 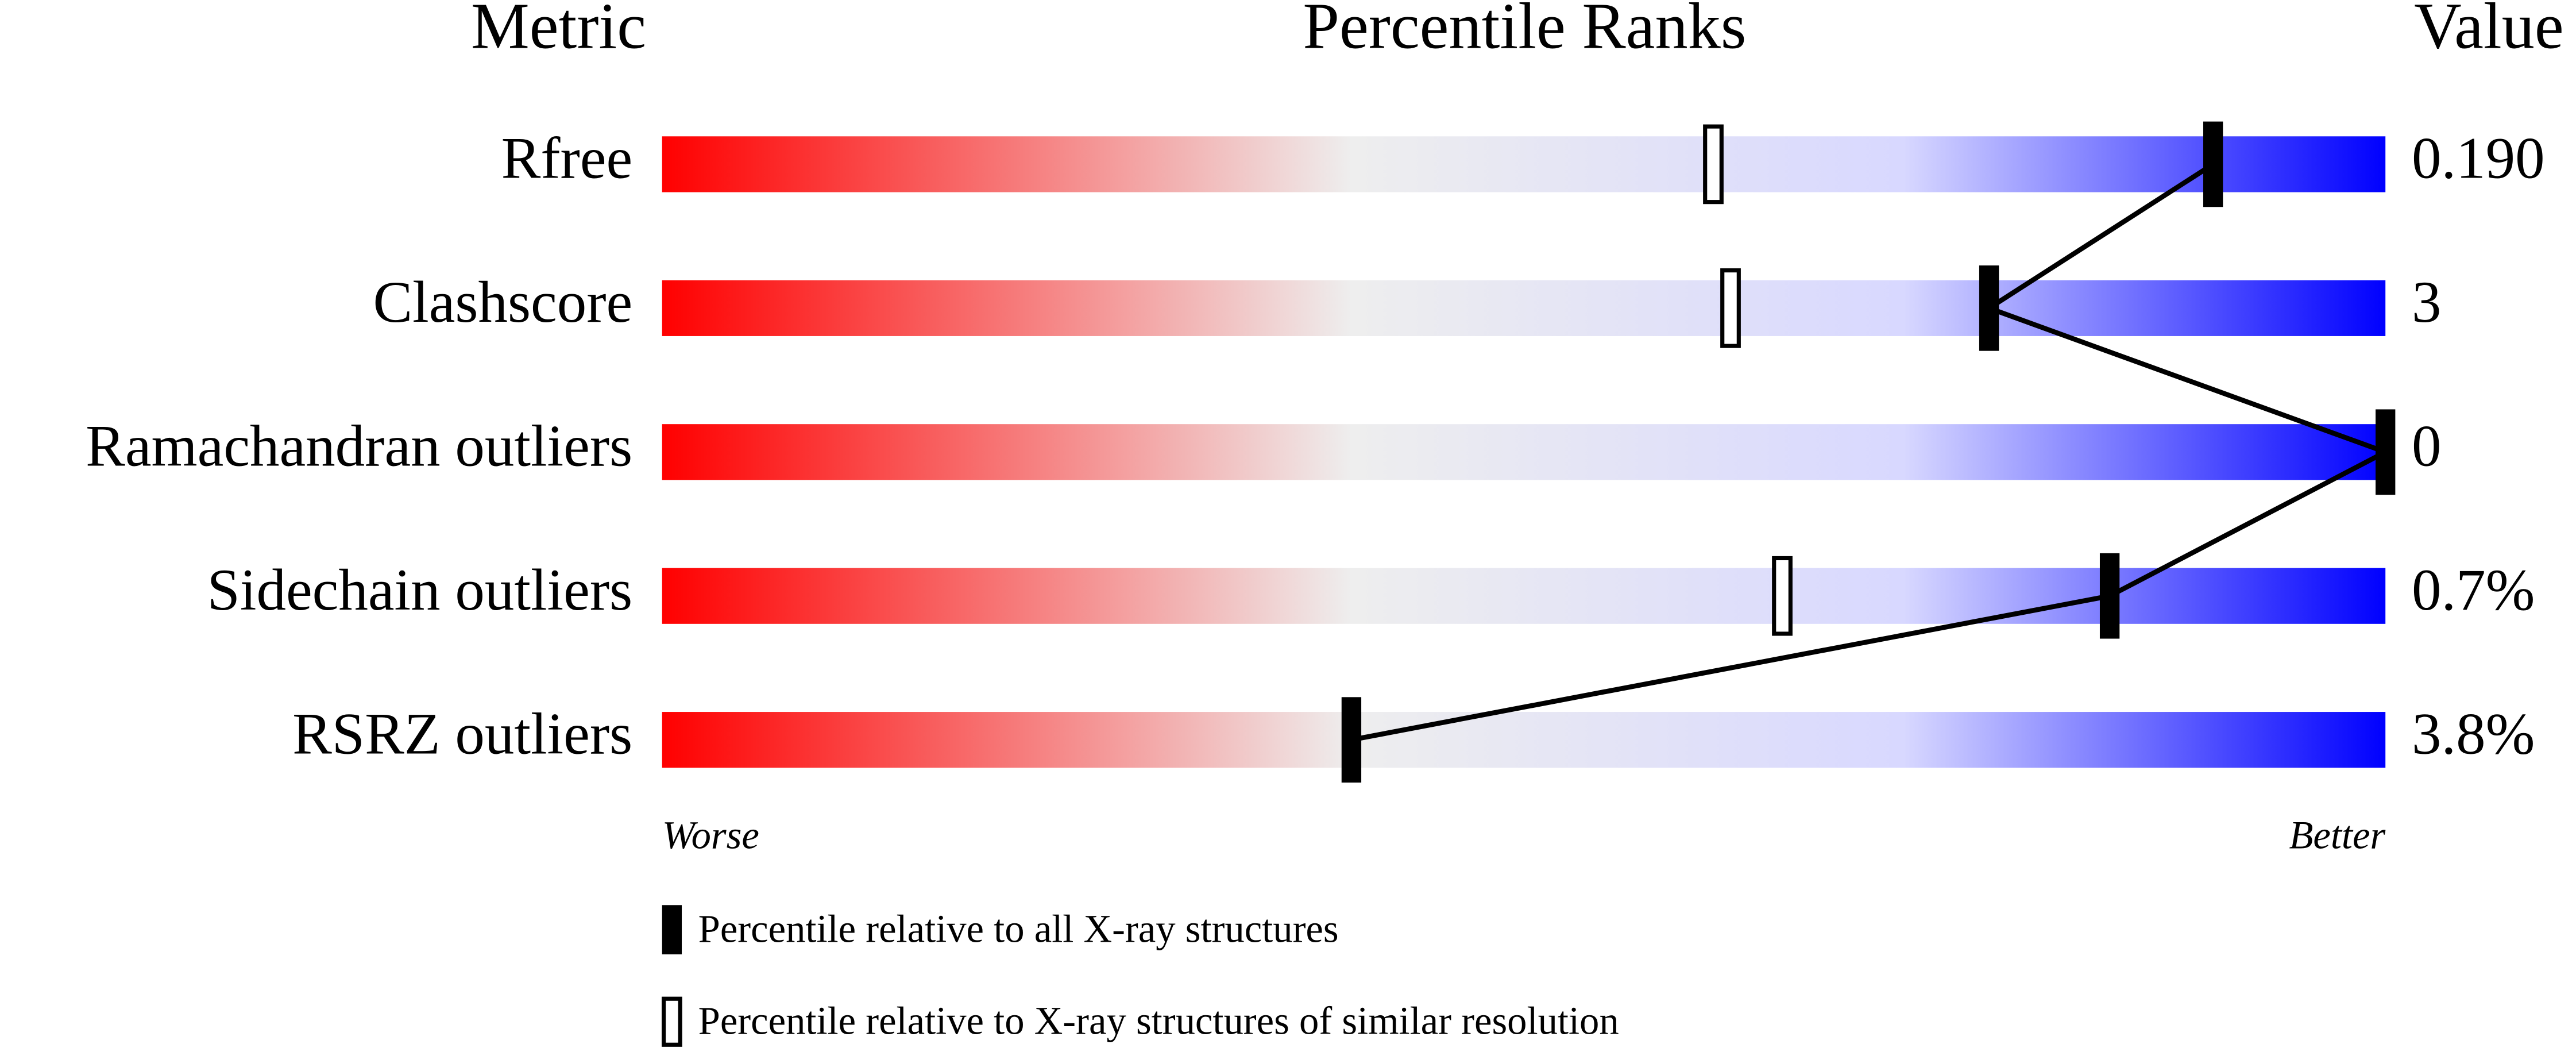 I want to click on metric-label: Clashscore, so click(x=502, y=302).